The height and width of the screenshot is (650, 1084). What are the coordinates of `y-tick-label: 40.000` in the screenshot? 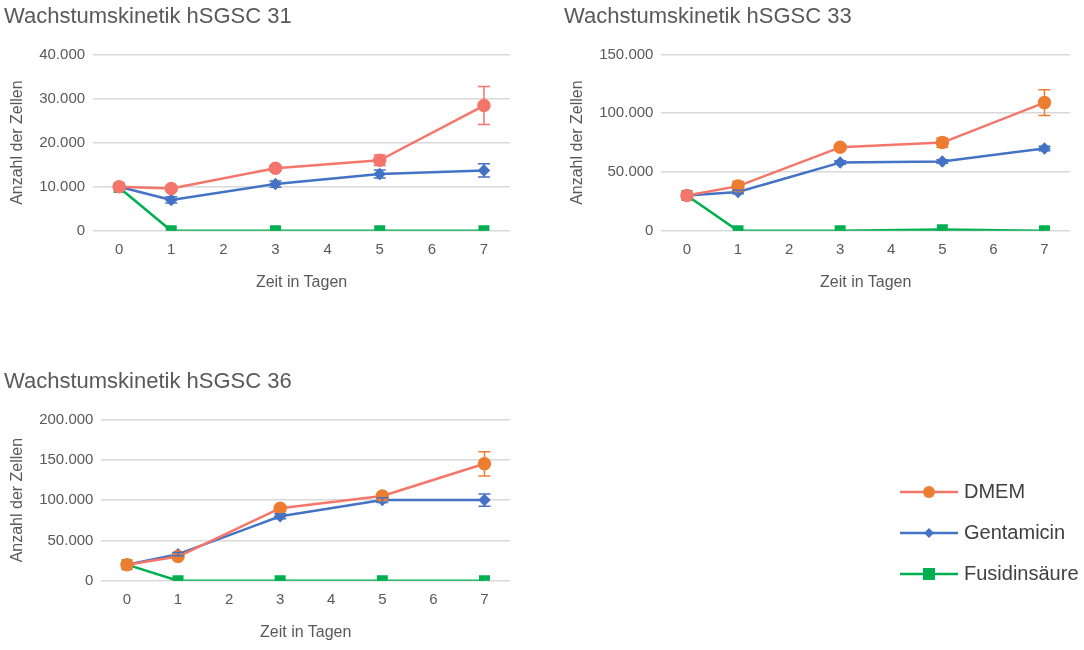 It's located at (62, 53).